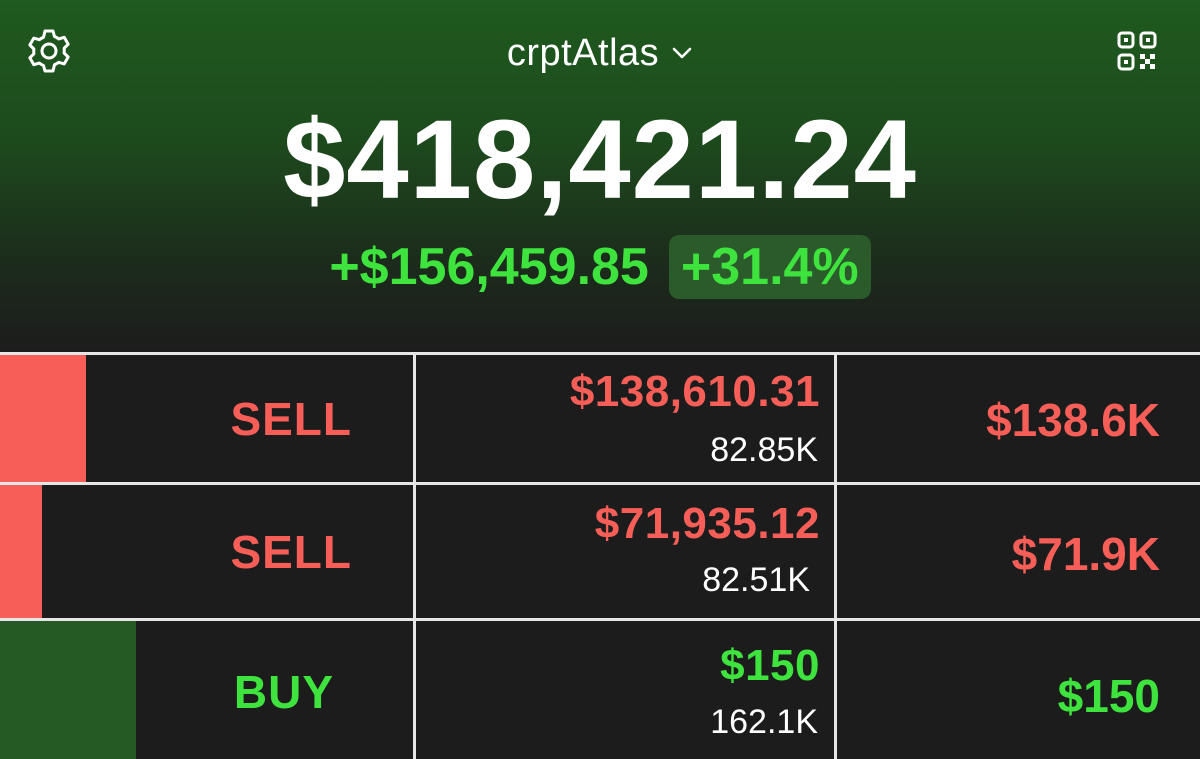 This screenshot has height=759, width=1200. Describe the element at coordinates (769, 267) in the screenshot. I see `profit-loss-percent-badge: +31.4%` at that location.